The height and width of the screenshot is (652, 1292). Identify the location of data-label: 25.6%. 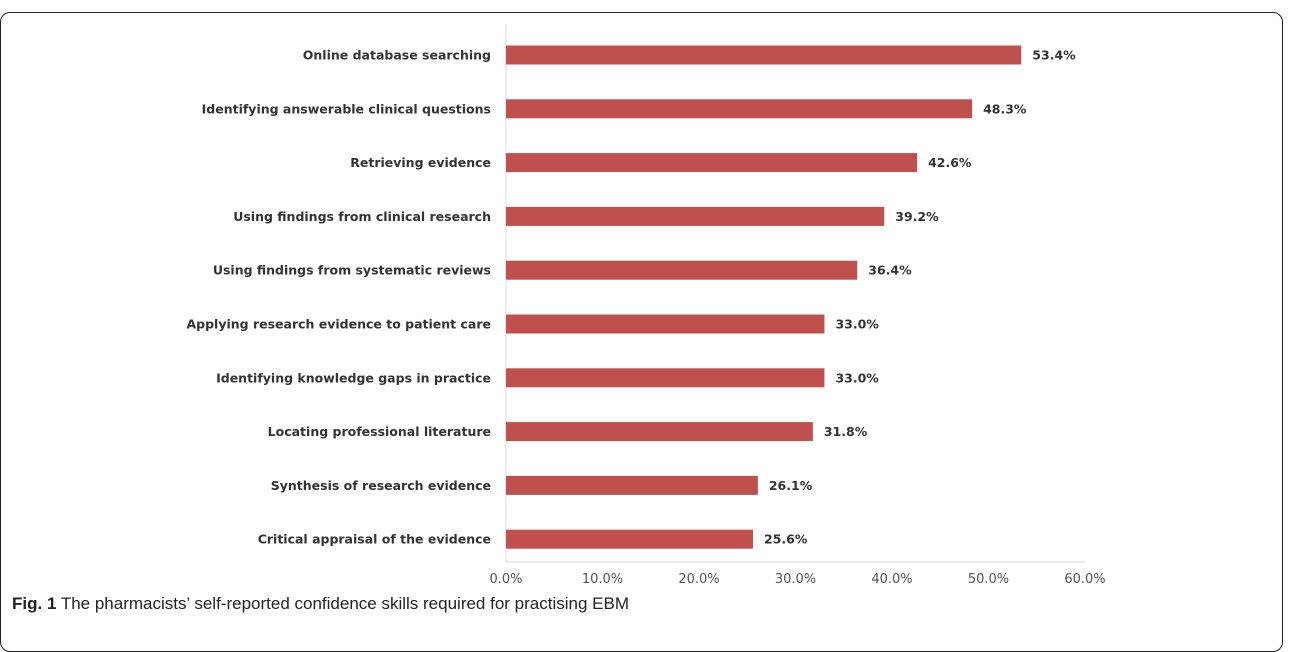
(786, 539).